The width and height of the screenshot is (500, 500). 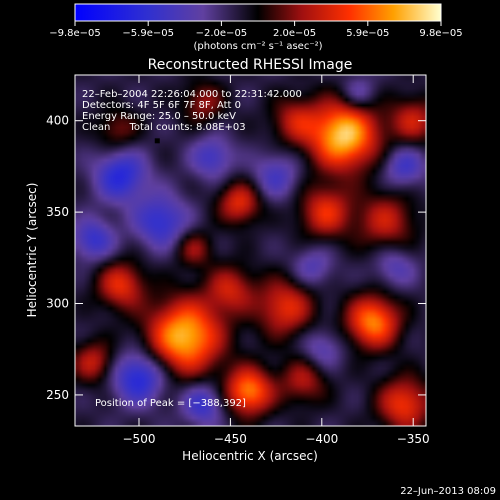 I want to click on info-line-energy: Energy Range: 25.0 – 50.0 keV, so click(x=159, y=116).